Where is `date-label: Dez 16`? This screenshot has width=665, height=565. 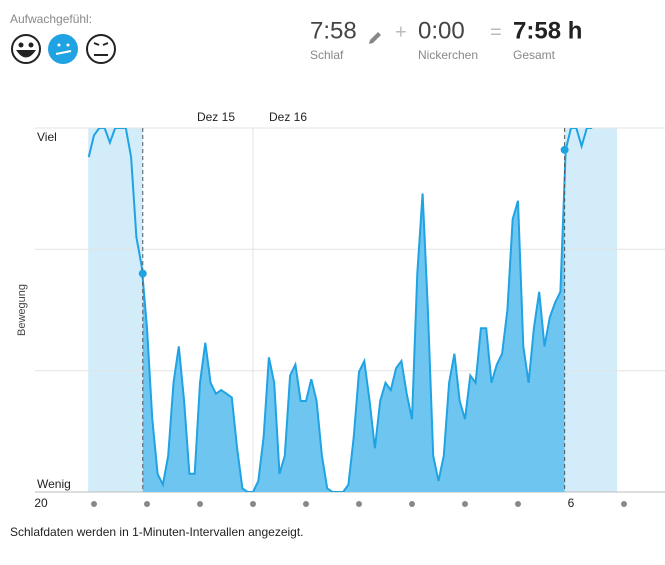 date-label: Dez 16 is located at coordinates (288, 117).